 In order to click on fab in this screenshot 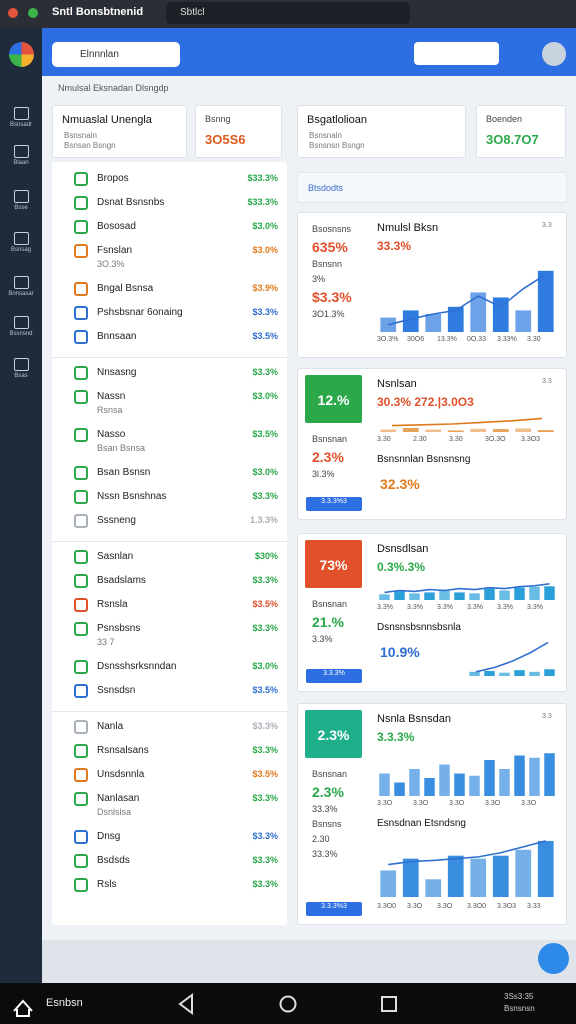, I will do `click(553, 958)`.